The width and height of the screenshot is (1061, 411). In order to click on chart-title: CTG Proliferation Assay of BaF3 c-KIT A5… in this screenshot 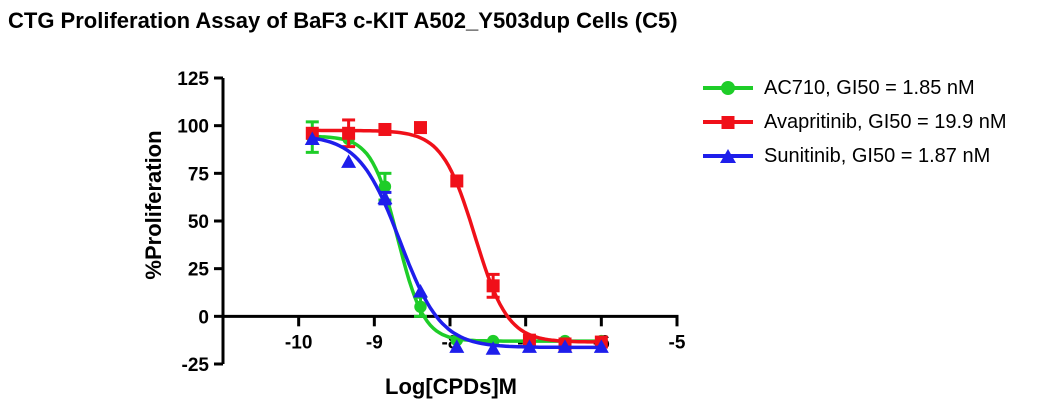, I will do `click(343, 20)`.